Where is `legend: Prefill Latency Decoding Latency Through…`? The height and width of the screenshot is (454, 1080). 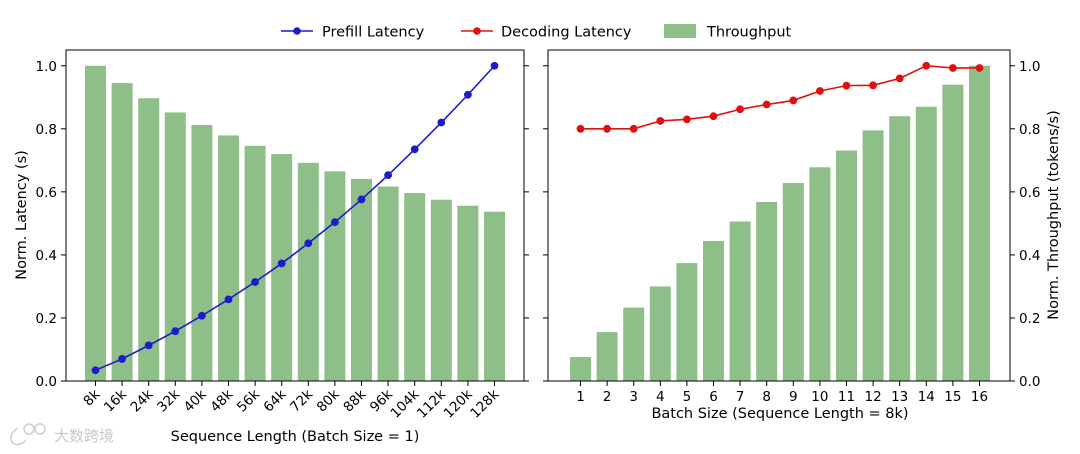 legend: Prefill Latency Decoding Latency Through… is located at coordinates (536, 32).